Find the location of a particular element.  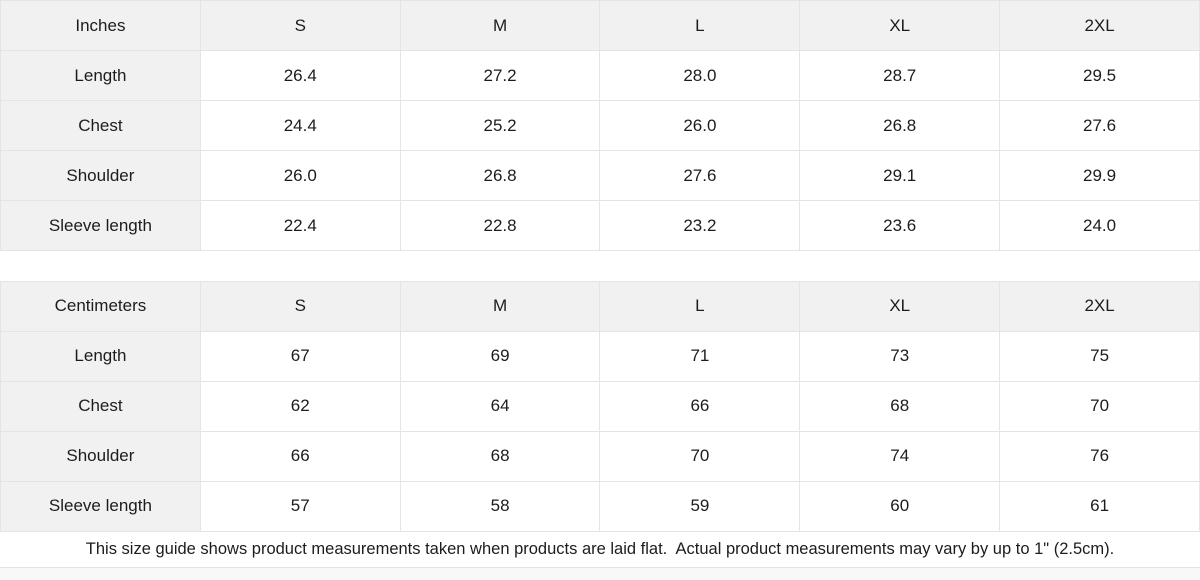

measurement-value-cell: 64 is located at coordinates (500, 406).